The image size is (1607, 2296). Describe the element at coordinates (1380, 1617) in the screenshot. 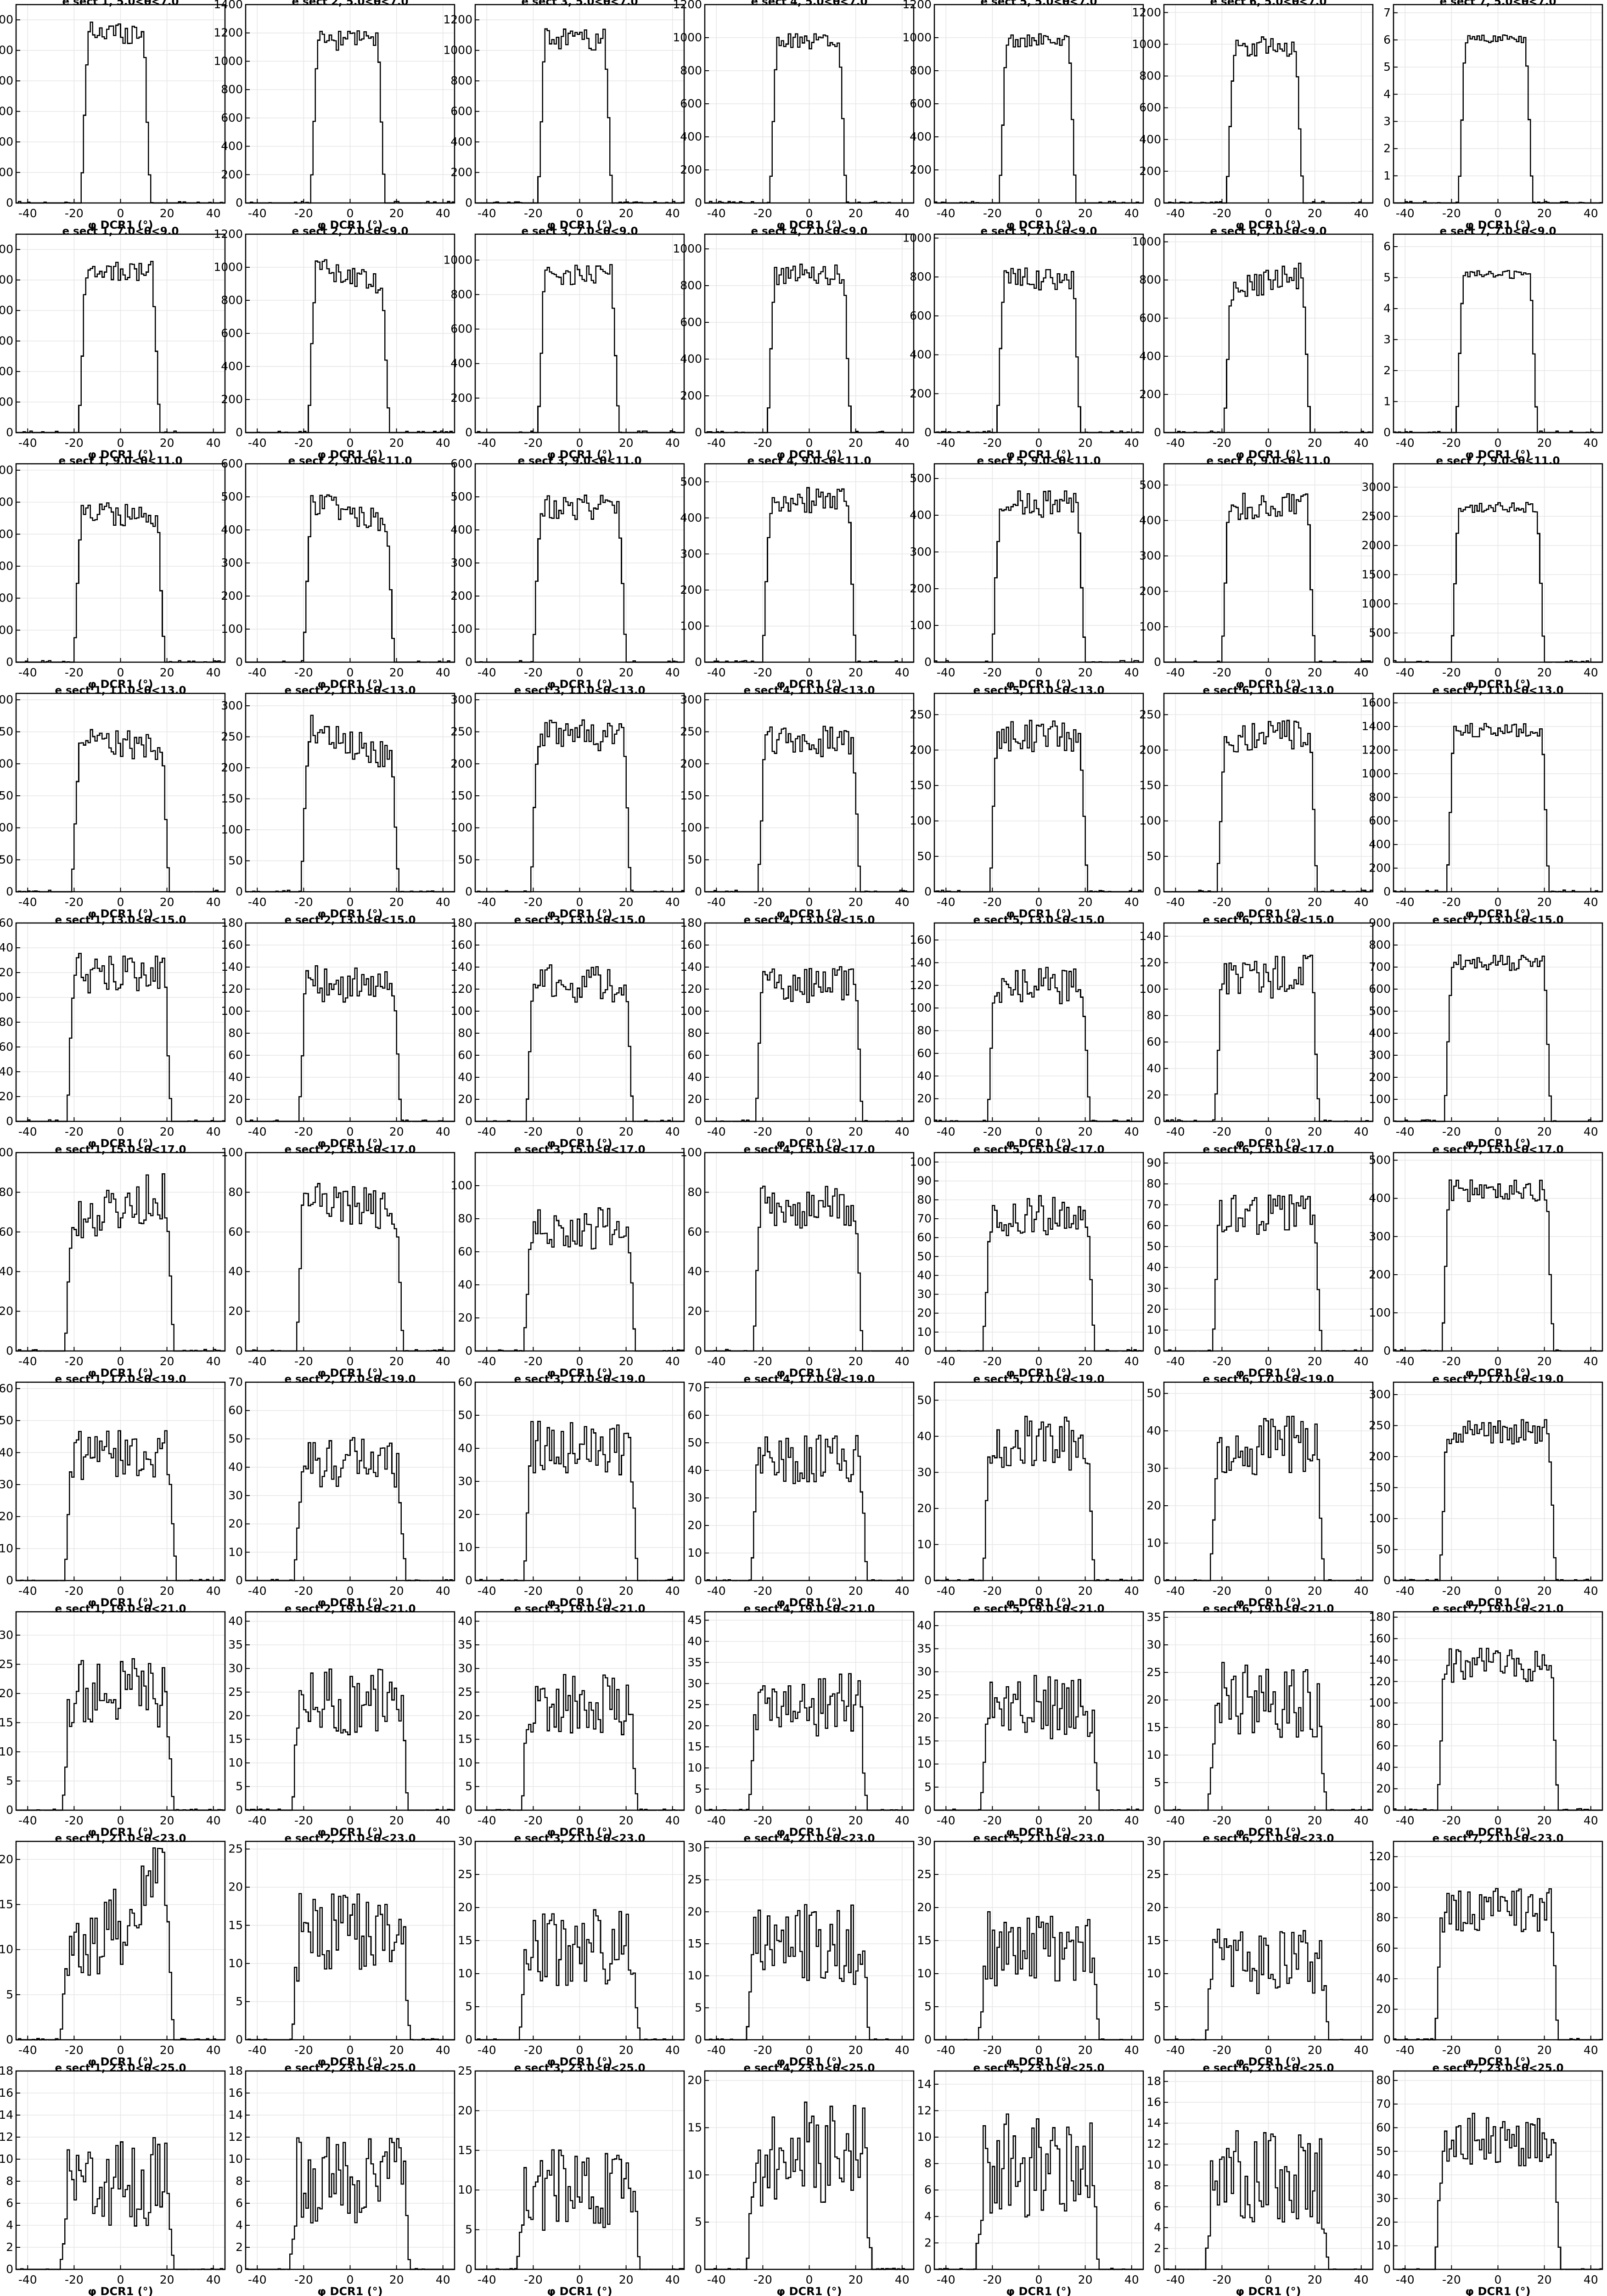

I see `y-tick-label: 180` at that location.